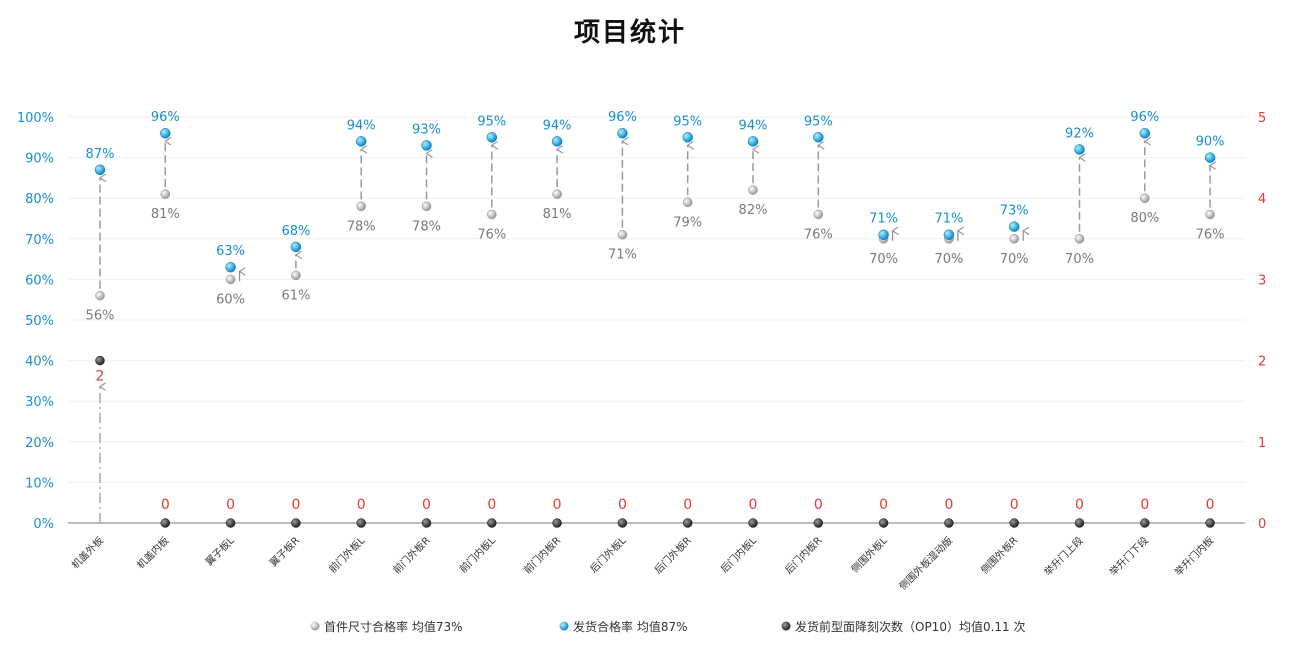 The height and width of the screenshot is (660, 1299). What do you see at coordinates (219, 551) in the screenshot?
I see `x-tick-label: 翼子板L` at bounding box center [219, 551].